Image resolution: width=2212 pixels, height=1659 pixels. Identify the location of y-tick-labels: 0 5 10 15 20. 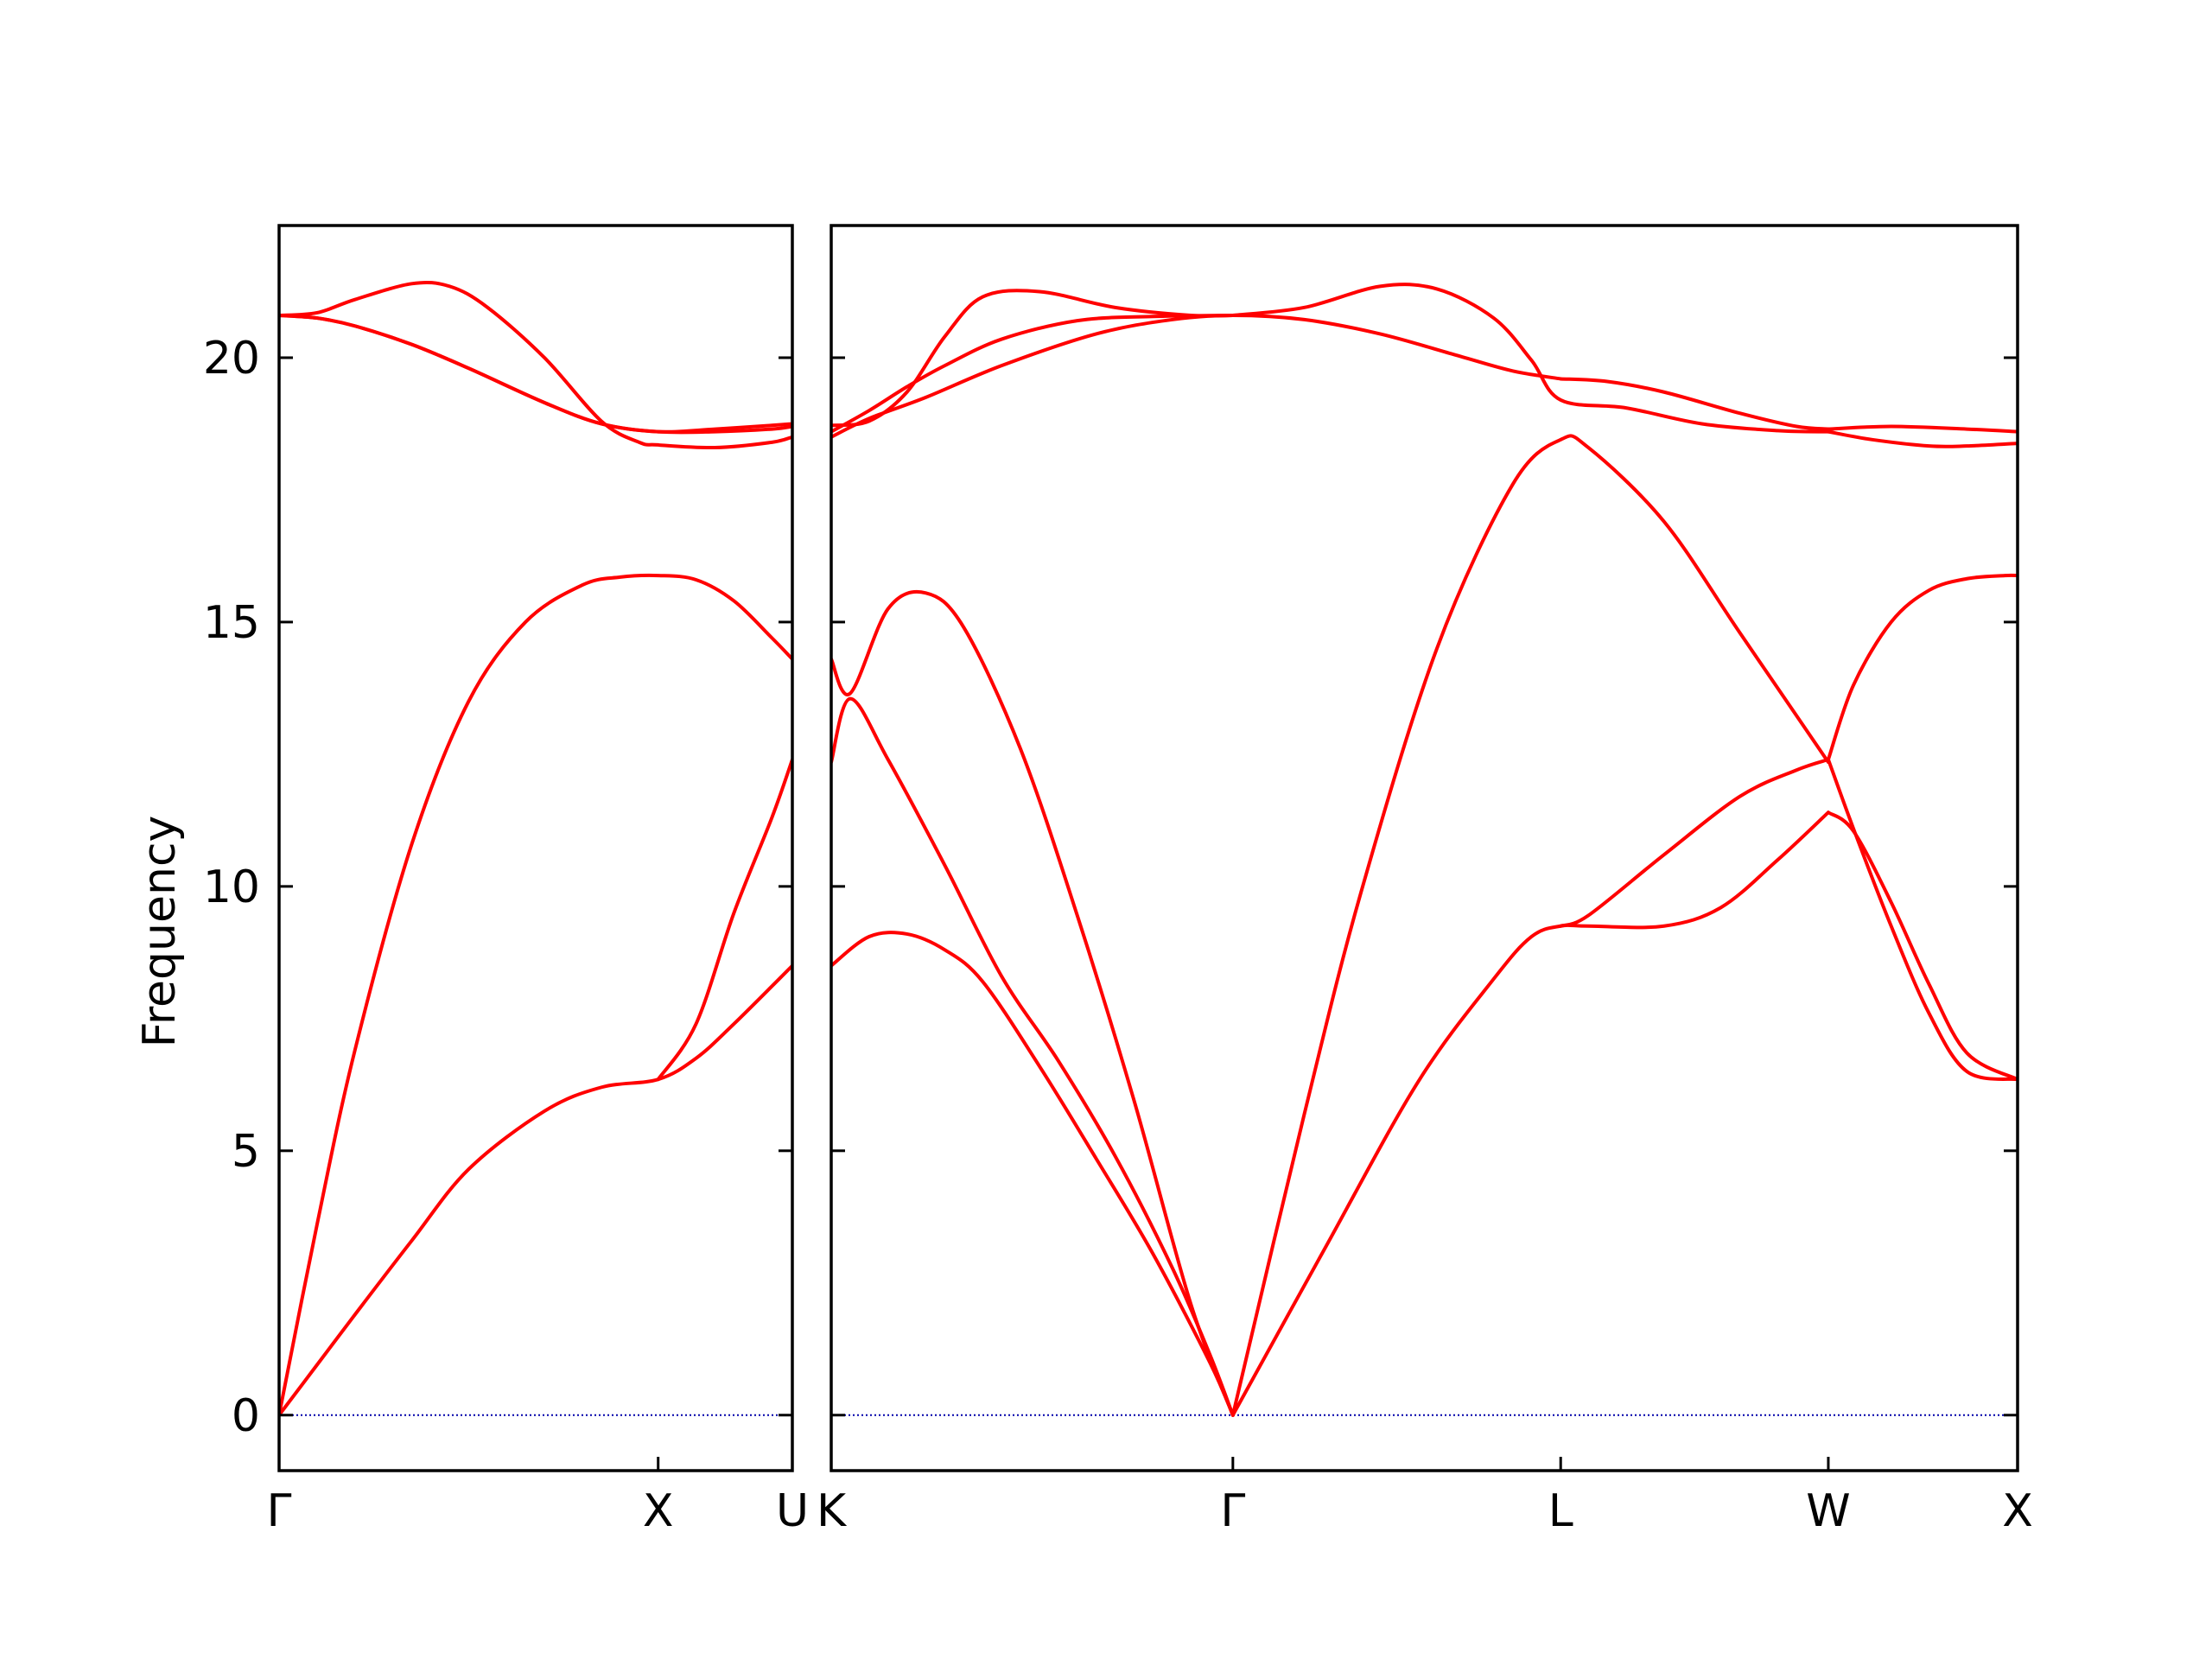
(232, 887).